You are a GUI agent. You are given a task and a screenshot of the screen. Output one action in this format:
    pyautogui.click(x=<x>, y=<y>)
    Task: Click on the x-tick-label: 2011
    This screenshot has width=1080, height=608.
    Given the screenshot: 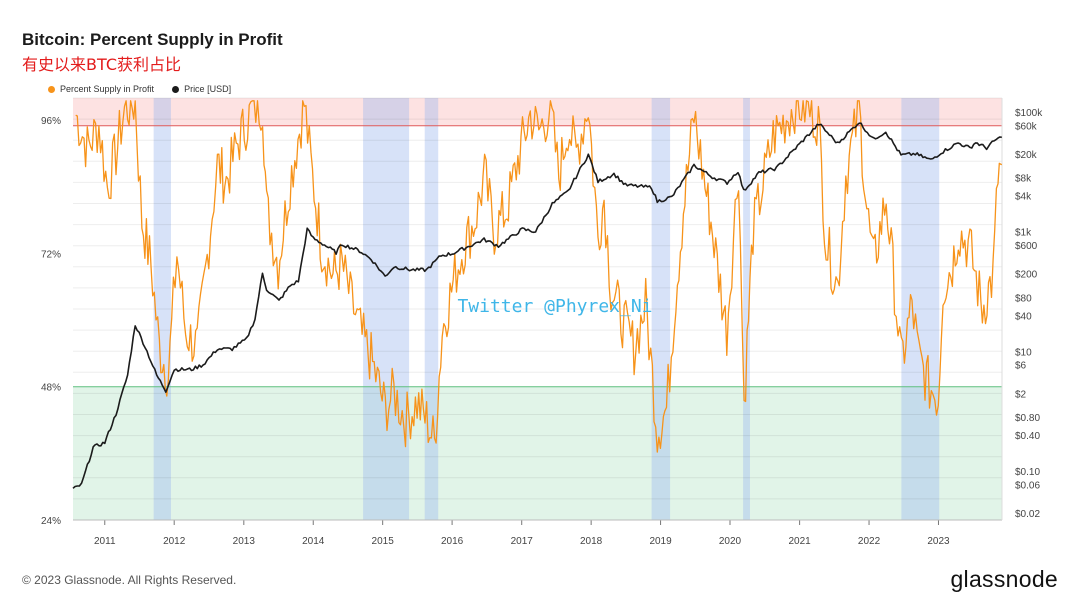 What is the action you would take?
    pyautogui.click(x=105, y=541)
    